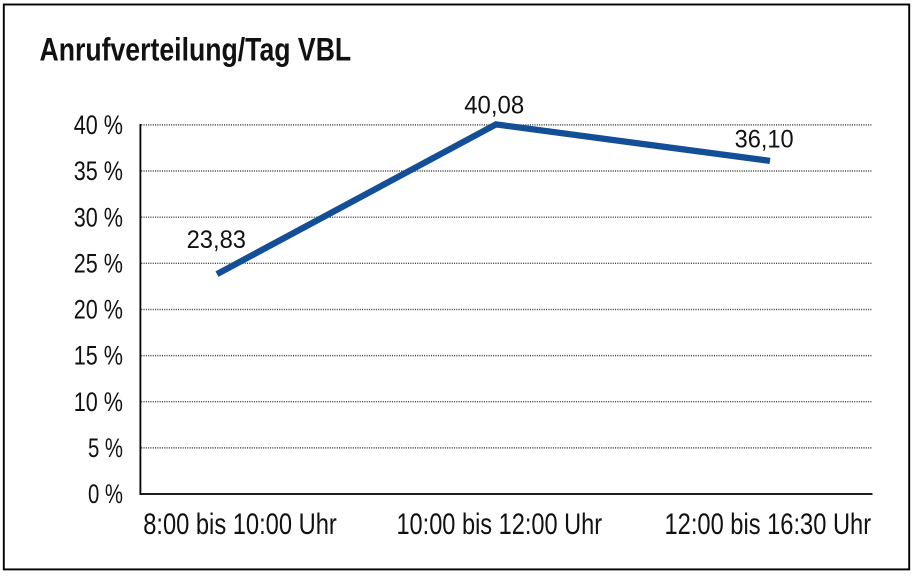 This screenshot has width=915, height=576. What do you see at coordinates (98, 263) in the screenshot?
I see `svg-text: 25 %` at bounding box center [98, 263].